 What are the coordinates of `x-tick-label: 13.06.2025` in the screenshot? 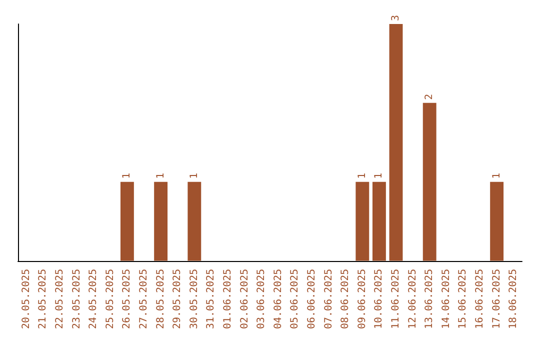 It's located at (430, 299).